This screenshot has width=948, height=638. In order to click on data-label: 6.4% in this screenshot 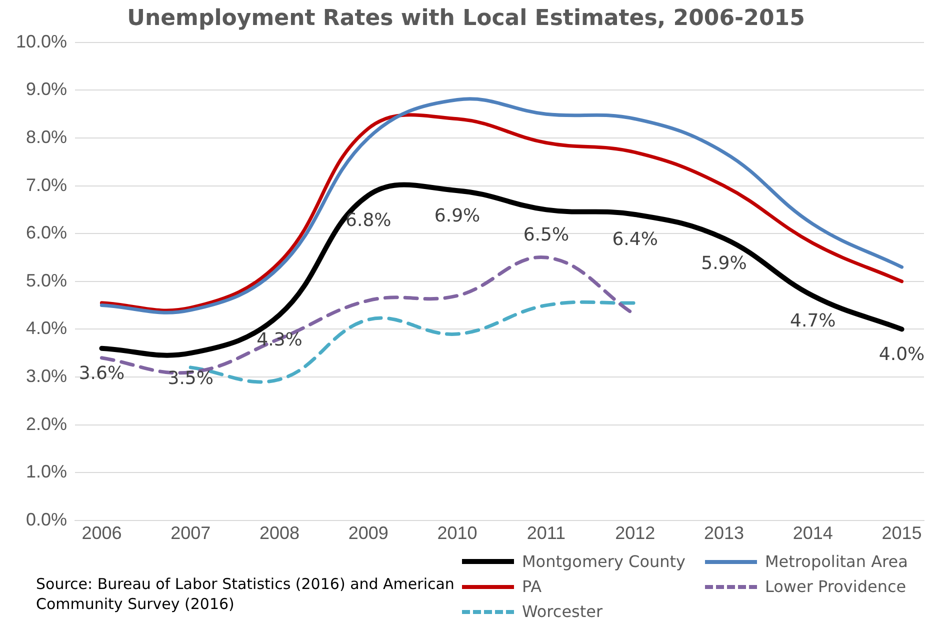, I will do `click(635, 239)`.